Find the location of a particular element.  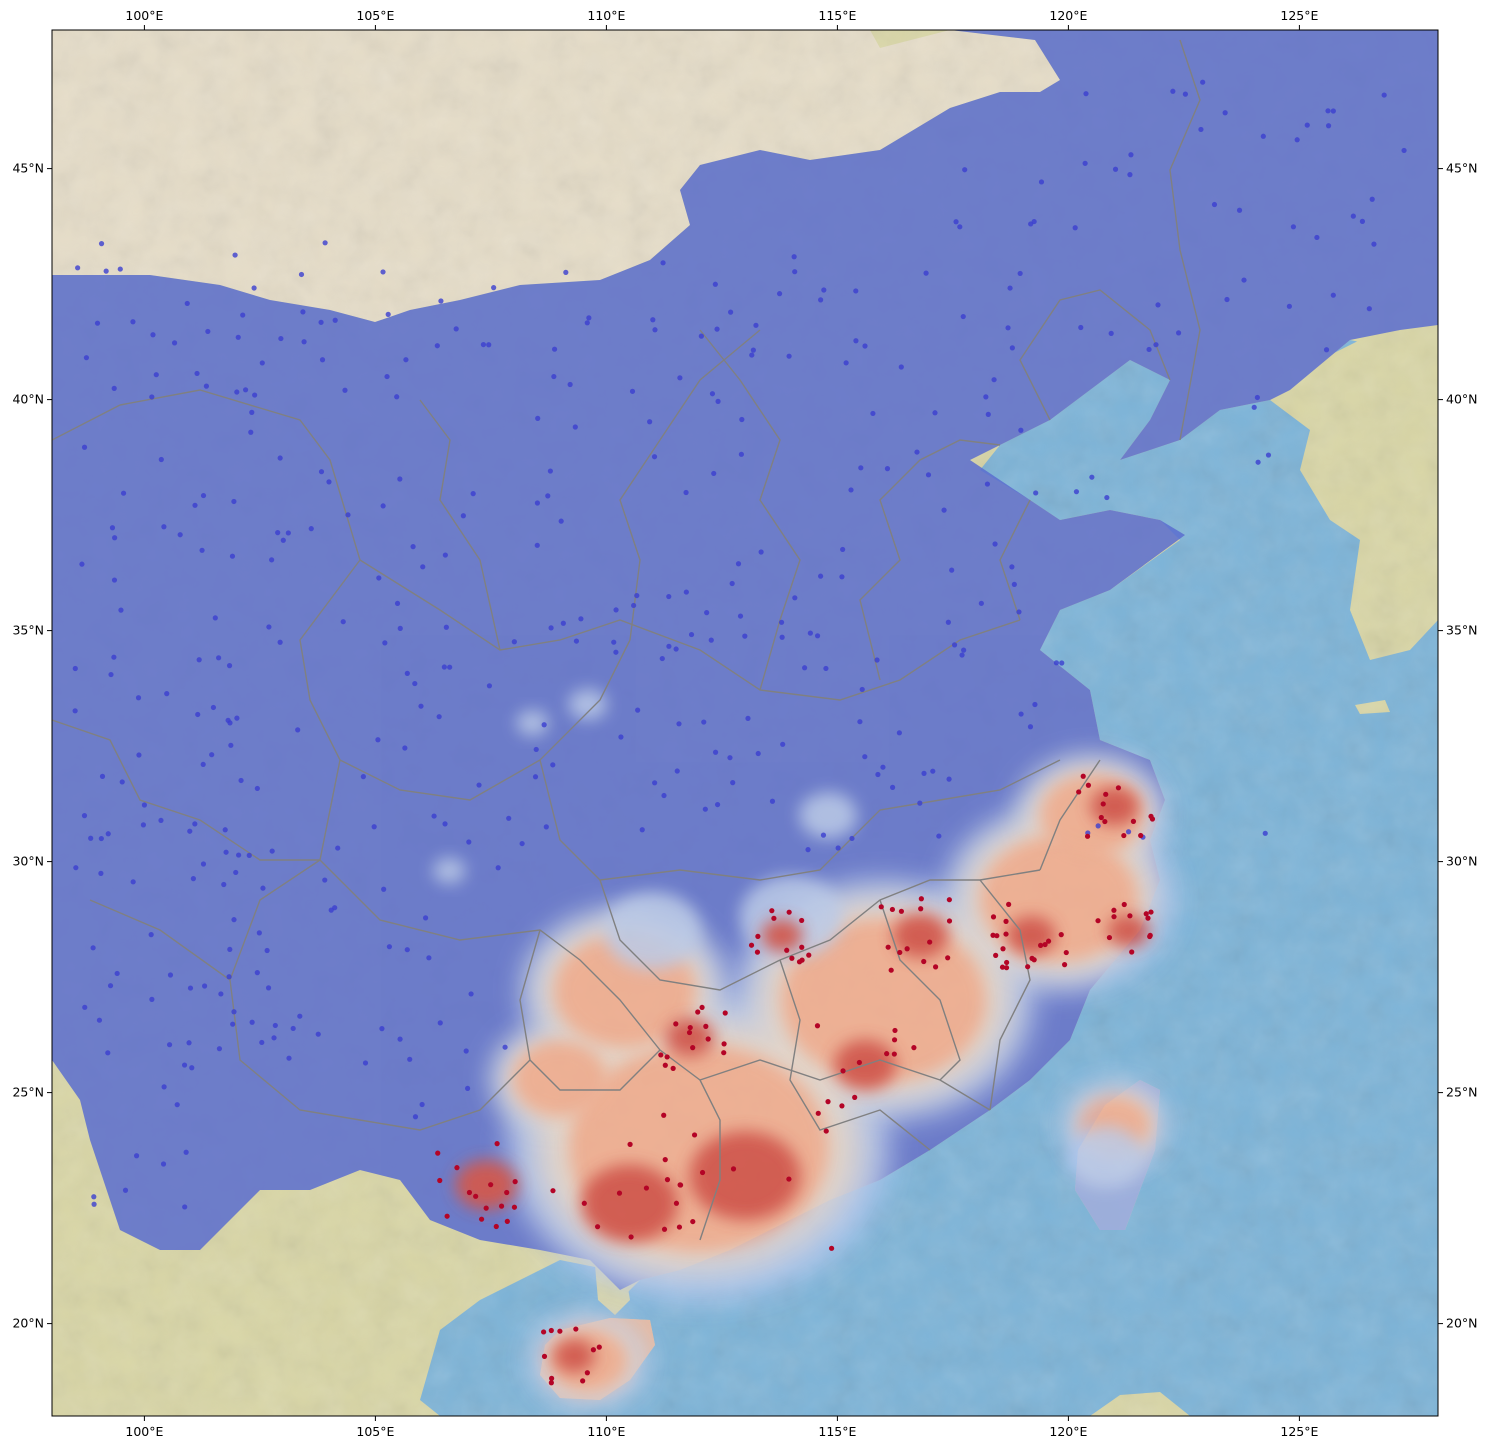

lat-tick-label-right: 20°N is located at coordinates (1462, 1323).